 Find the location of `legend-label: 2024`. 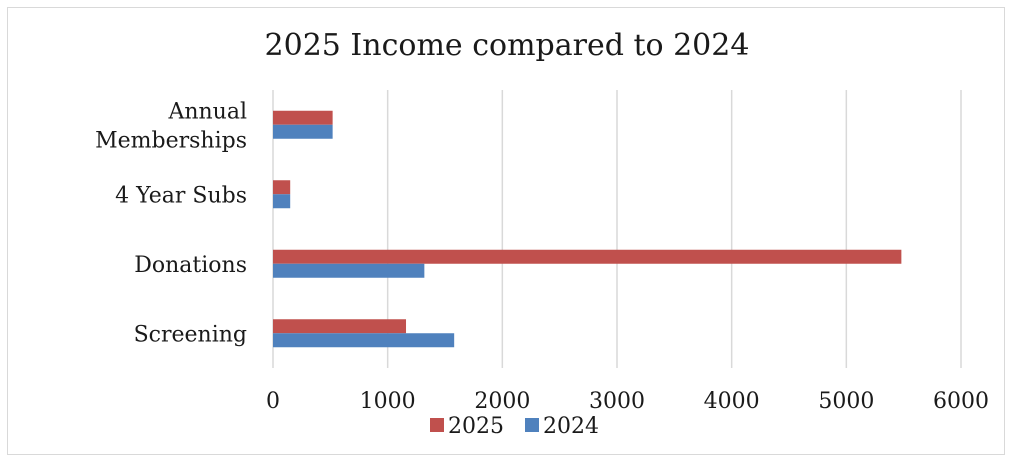

legend-label: 2024 is located at coordinates (571, 426).